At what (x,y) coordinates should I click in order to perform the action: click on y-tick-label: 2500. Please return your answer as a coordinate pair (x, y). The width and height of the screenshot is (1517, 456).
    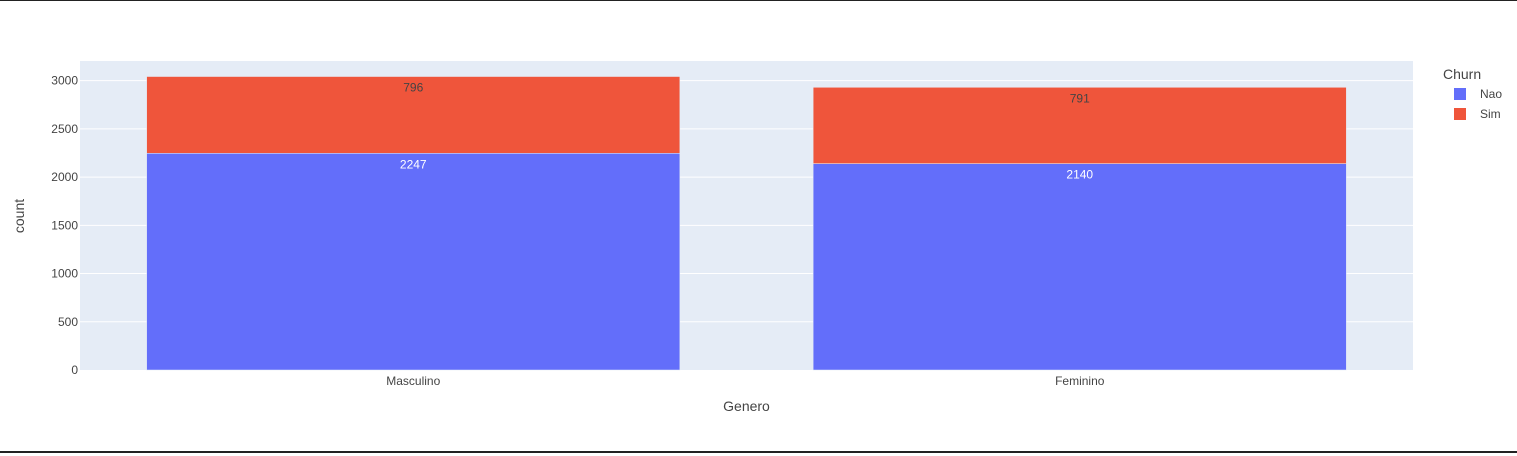
    Looking at the image, I should click on (64, 129).